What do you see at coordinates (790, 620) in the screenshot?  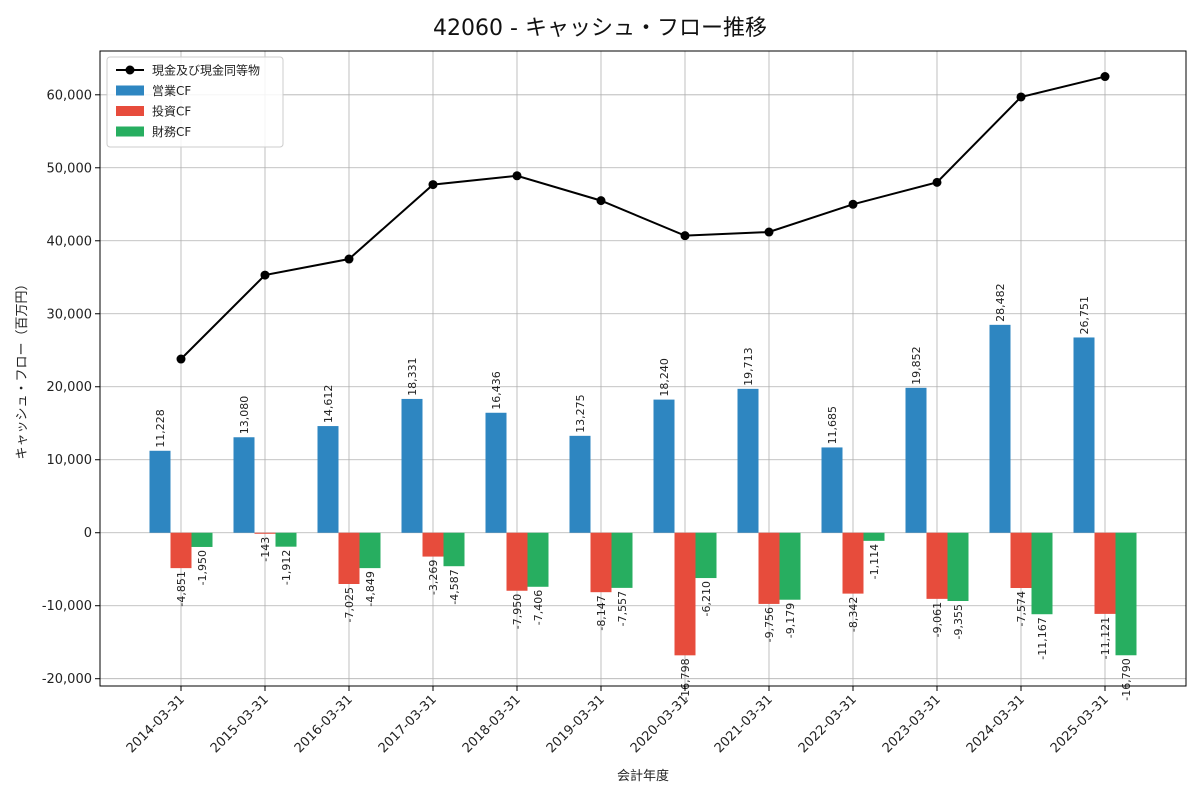 I see `data-label-2-7: -9,179` at bounding box center [790, 620].